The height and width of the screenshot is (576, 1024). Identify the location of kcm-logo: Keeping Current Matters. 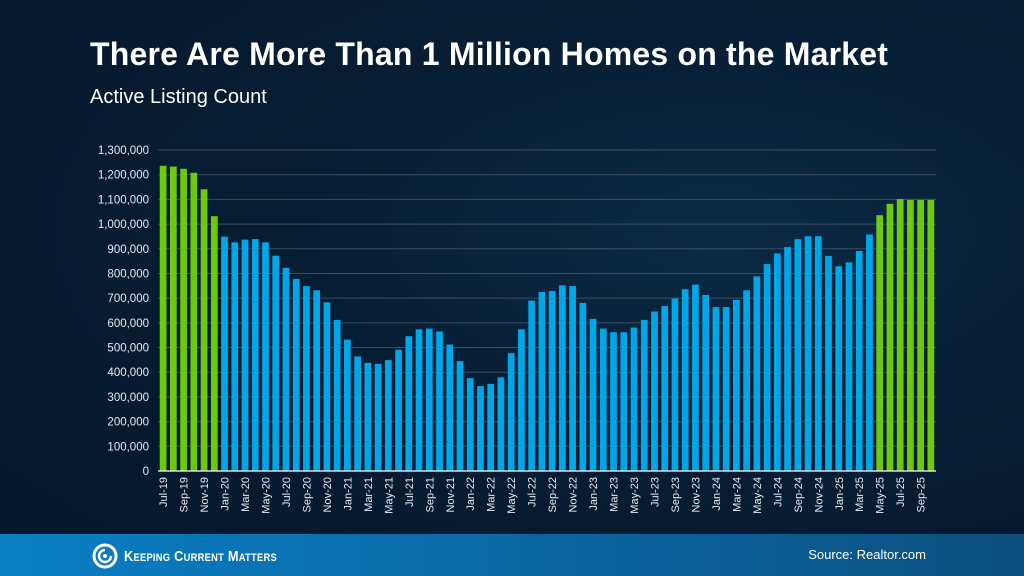
(198, 556).